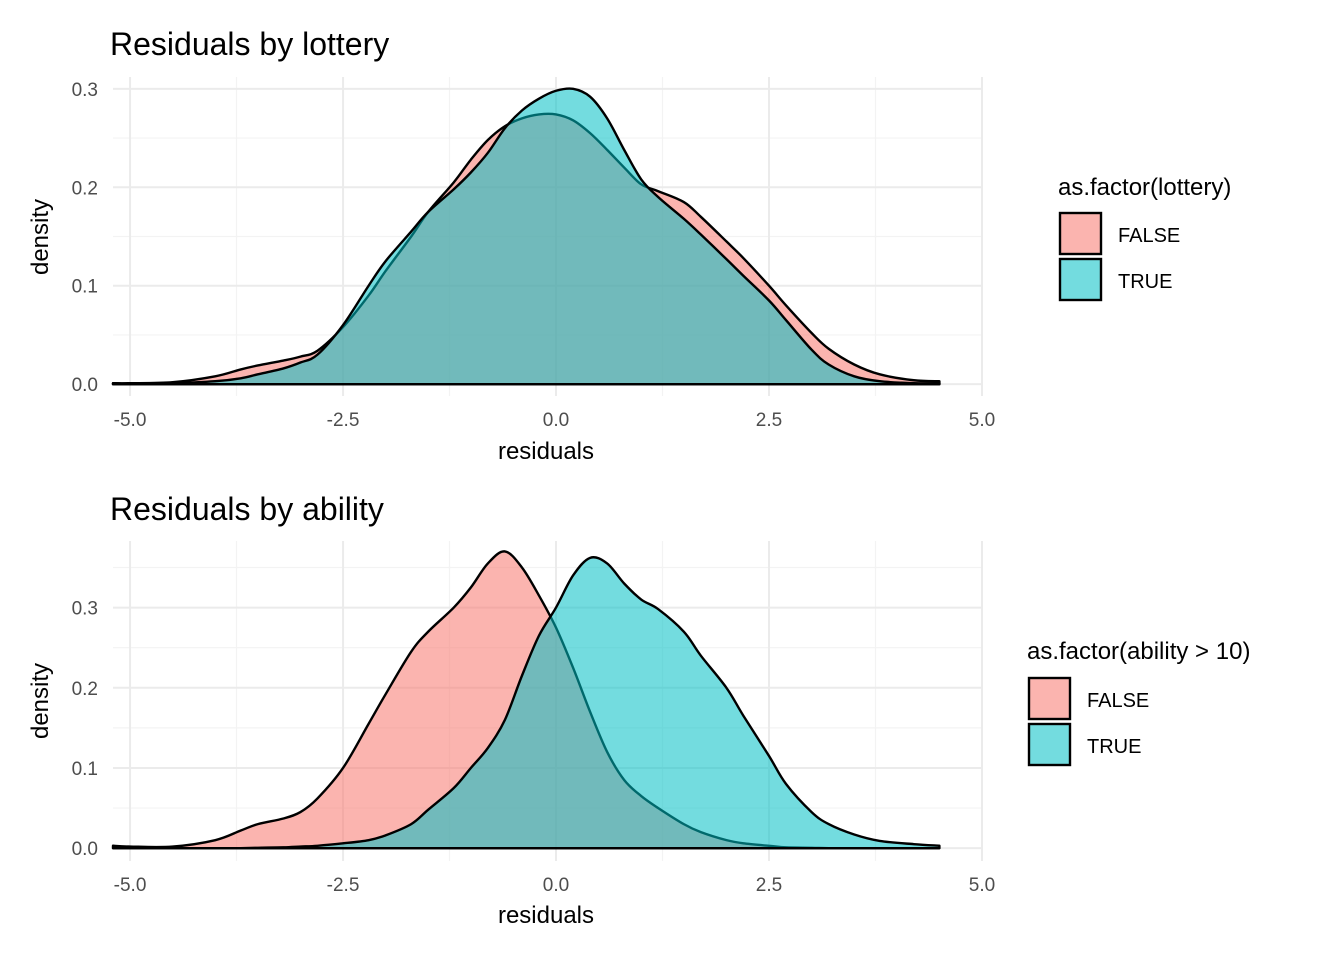 Image resolution: width=1344 pixels, height=960 pixels. What do you see at coordinates (1144, 187) in the screenshot?
I see `legend-title: as.factor(lottery)` at bounding box center [1144, 187].